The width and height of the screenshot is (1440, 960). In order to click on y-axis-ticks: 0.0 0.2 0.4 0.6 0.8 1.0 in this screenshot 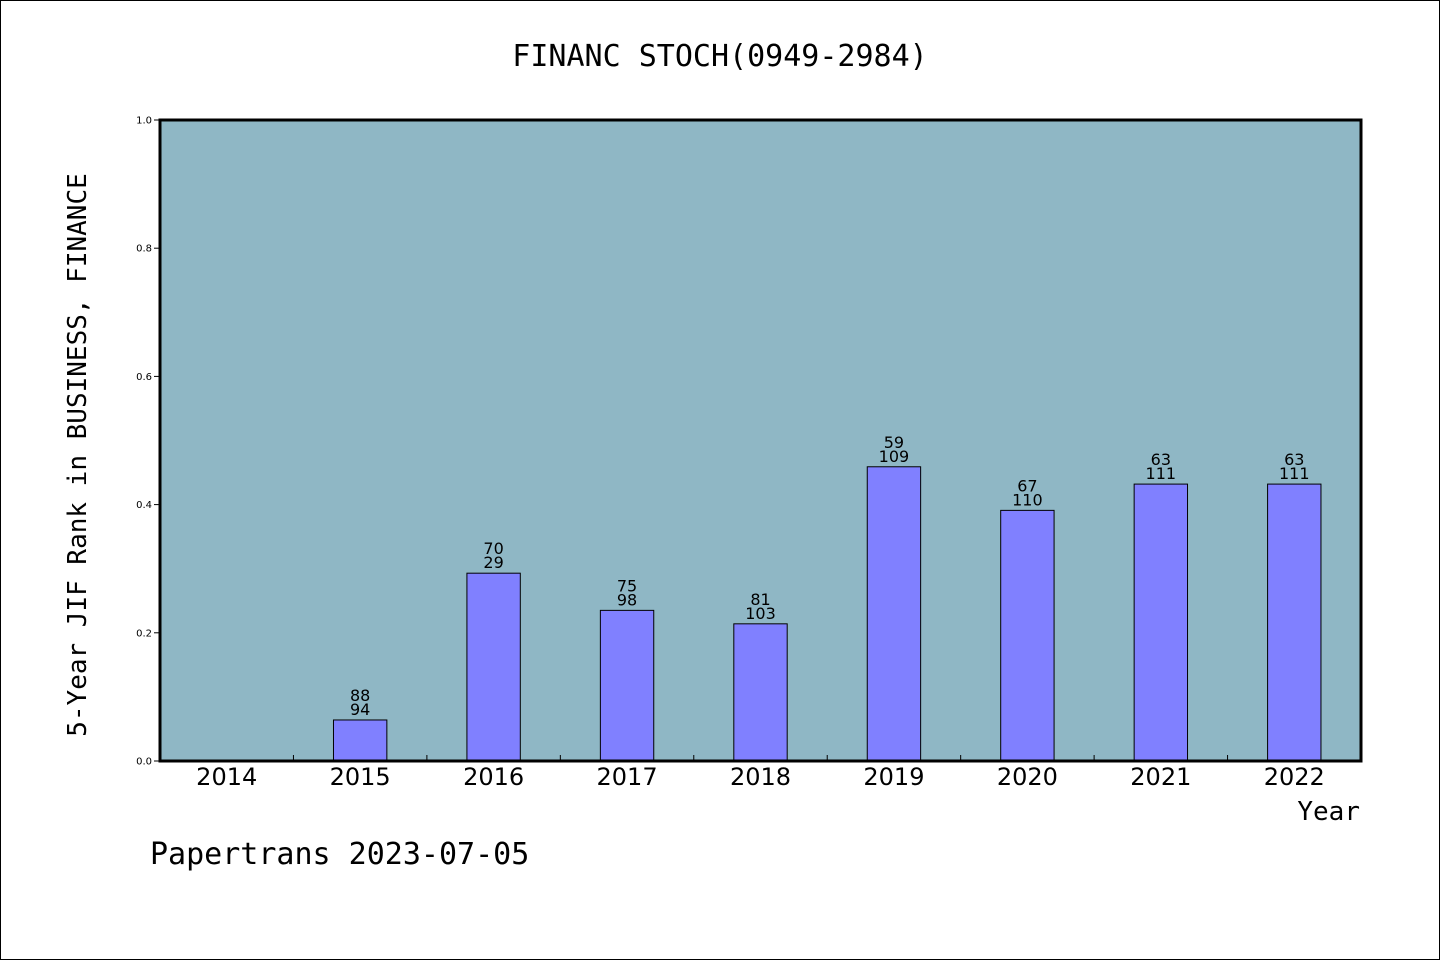, I will do `click(148, 442)`.